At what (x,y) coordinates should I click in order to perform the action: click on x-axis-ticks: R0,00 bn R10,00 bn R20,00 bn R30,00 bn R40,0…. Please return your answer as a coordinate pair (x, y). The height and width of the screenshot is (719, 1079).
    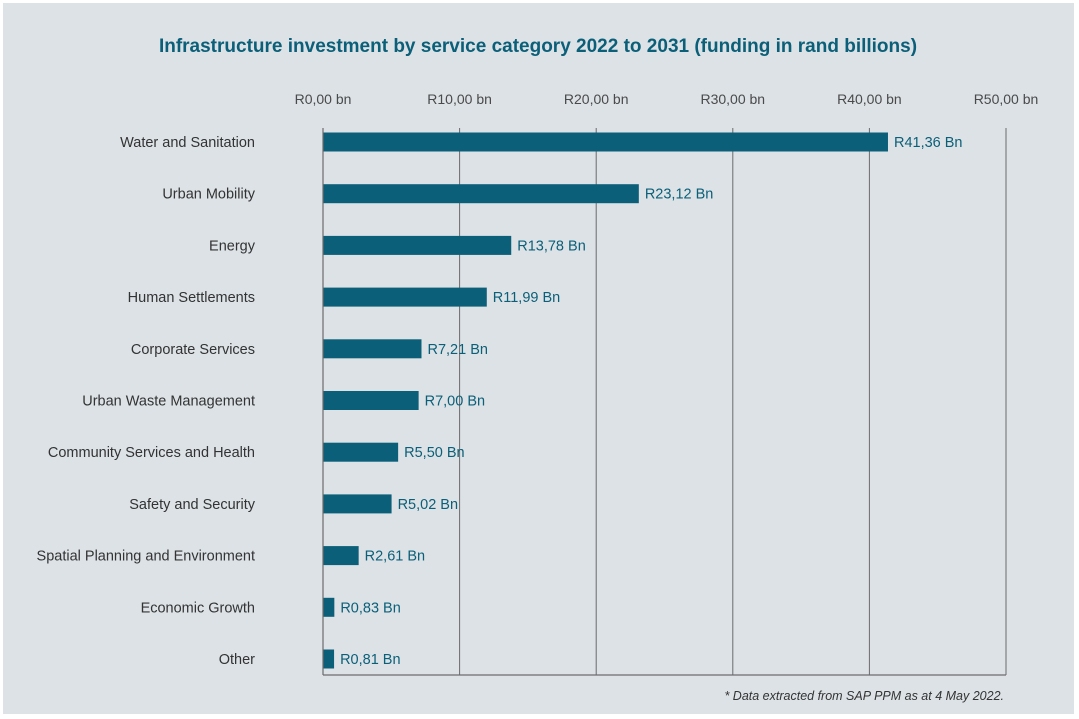
    Looking at the image, I should click on (667, 99).